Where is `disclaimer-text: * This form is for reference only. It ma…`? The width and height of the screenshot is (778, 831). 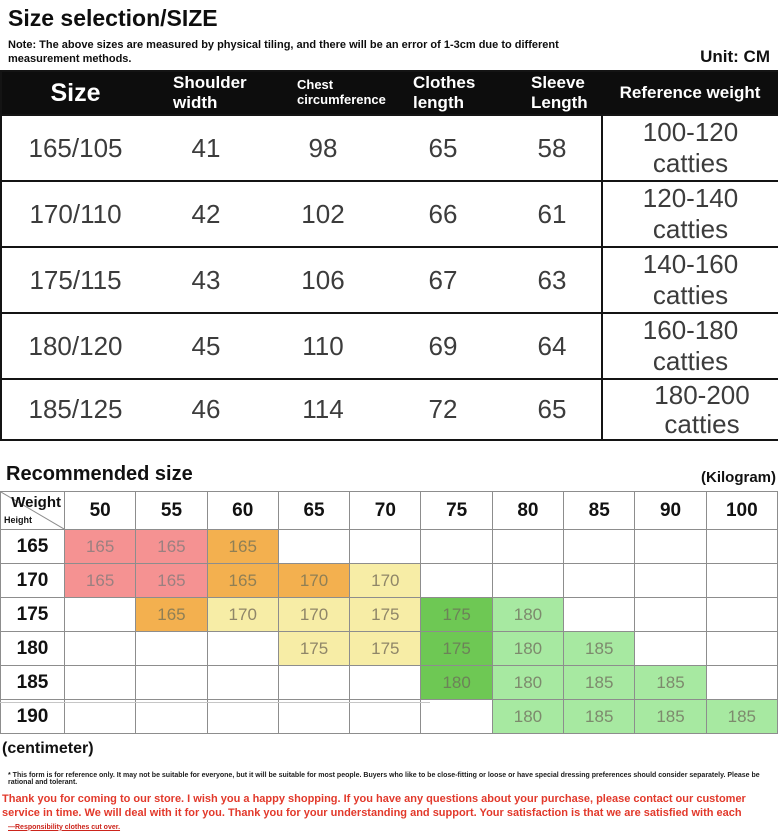
disclaimer-text: * This form is for reference only. It ma… is located at coordinates (384, 779).